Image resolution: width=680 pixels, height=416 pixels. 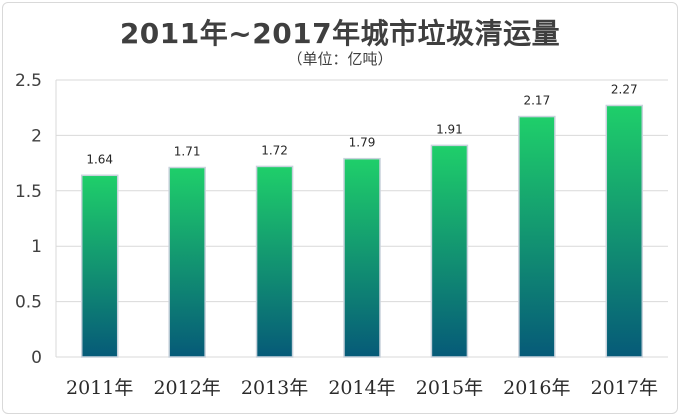 I want to click on y-tick-label: 2, so click(x=36, y=136).